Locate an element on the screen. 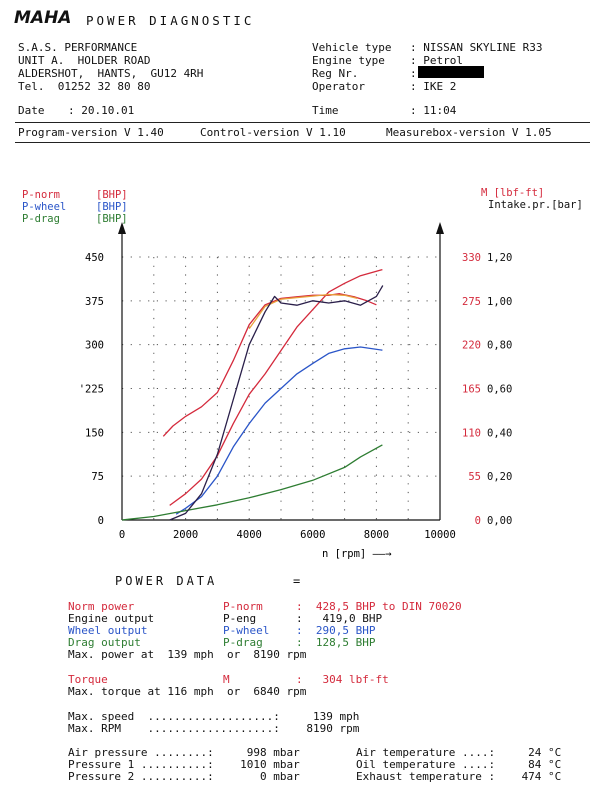 This screenshot has width=600, height=790. x-tick-label: 6000 is located at coordinates (312, 535).